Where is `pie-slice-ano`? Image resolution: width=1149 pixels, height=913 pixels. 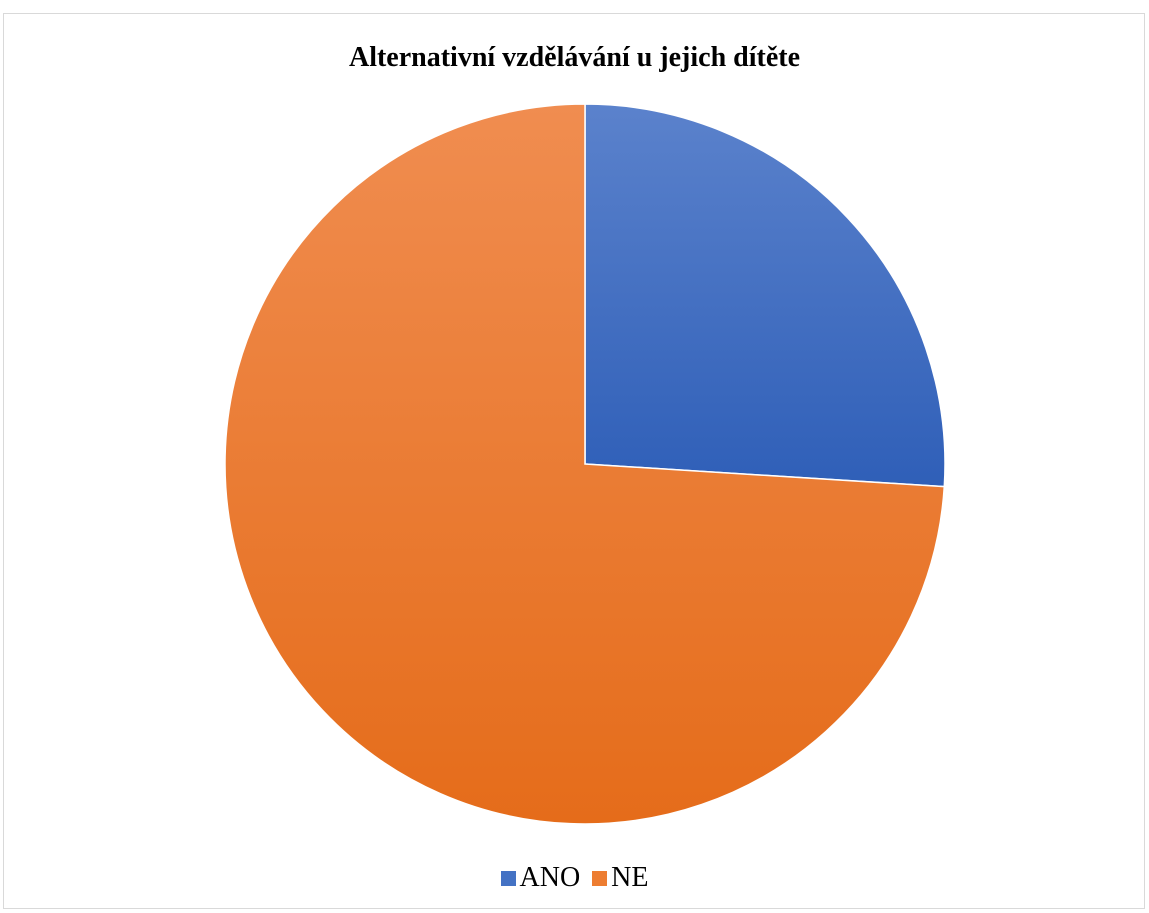 pie-slice-ano is located at coordinates (765, 295).